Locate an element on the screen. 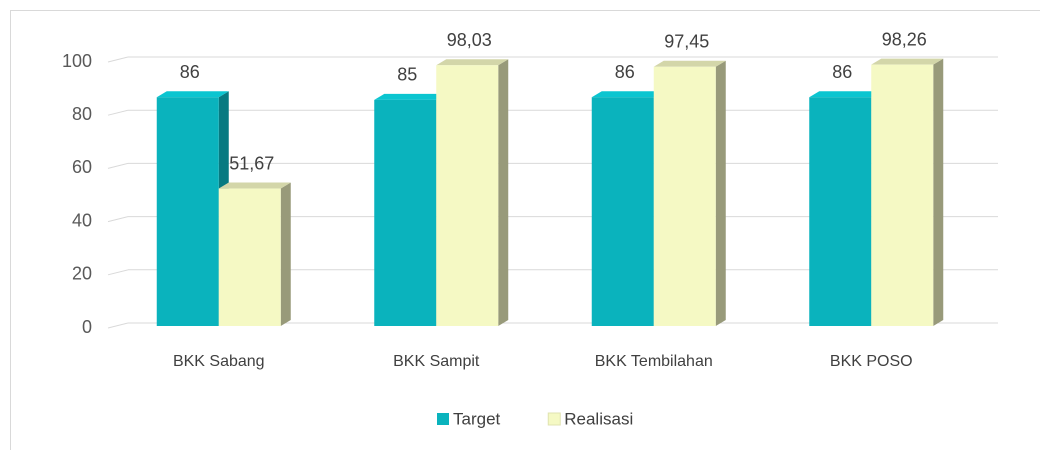 This screenshot has height=450, width=1040. value-label: 98,03 is located at coordinates (469, 40).